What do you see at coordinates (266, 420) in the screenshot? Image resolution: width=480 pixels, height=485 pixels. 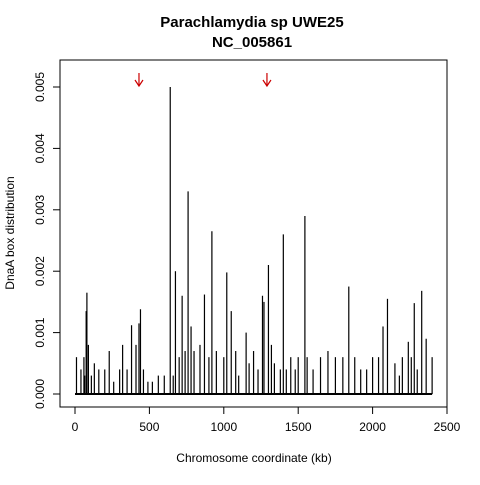 I see `x-axis: 0 500 1000 1500 2000 2500` at bounding box center [266, 420].